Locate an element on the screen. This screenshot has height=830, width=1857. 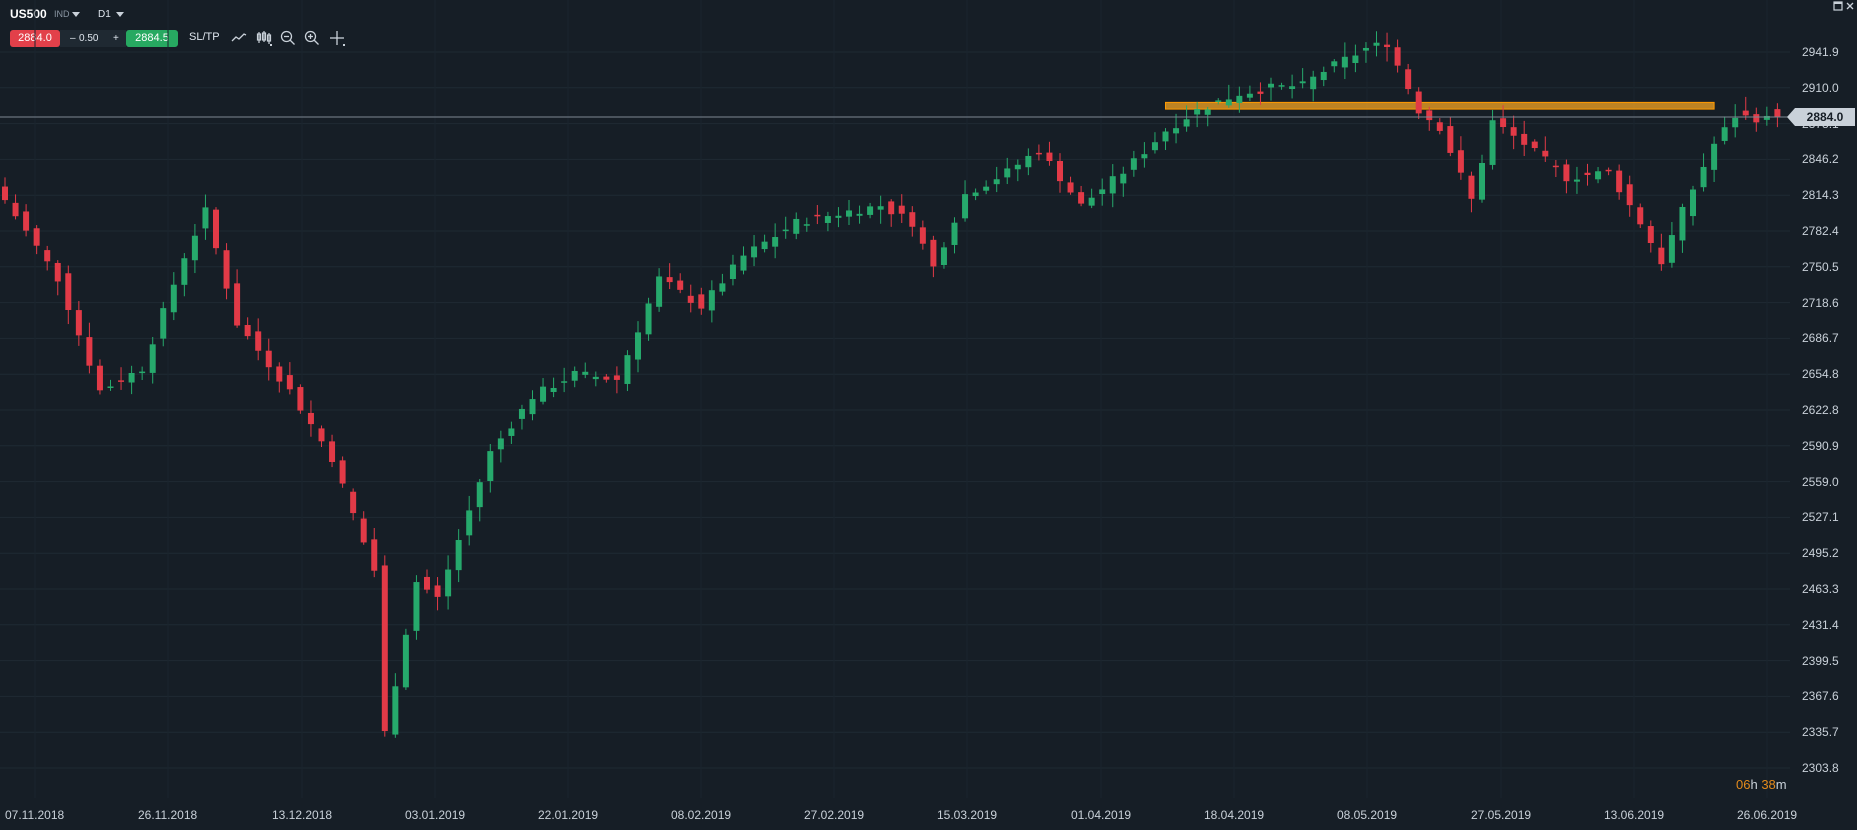
spread-value: 0.50 is located at coordinates (89, 38).